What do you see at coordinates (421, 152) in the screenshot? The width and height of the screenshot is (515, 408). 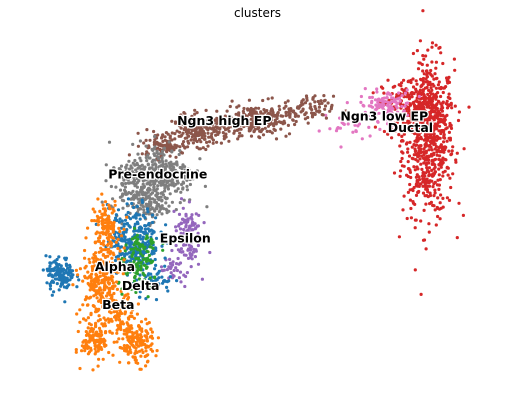 I see `cluster-points-ductal` at bounding box center [421, 152].